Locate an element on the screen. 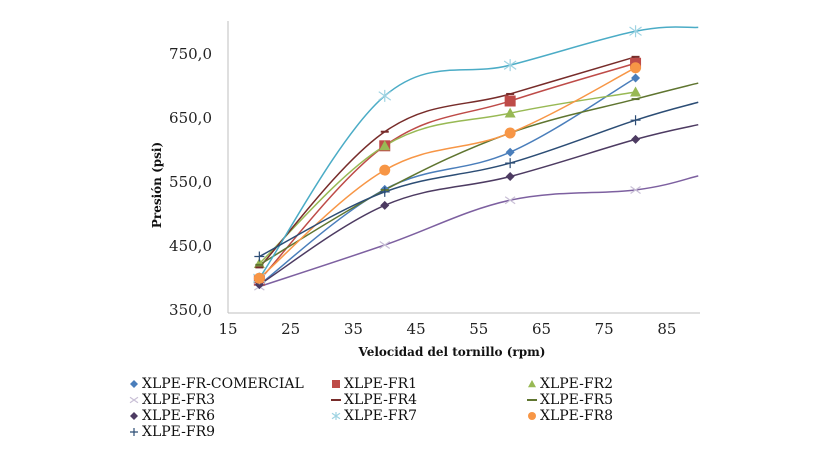 The width and height of the screenshot is (818, 454). legend-label: XLPE-FR5 is located at coordinates (577, 400).